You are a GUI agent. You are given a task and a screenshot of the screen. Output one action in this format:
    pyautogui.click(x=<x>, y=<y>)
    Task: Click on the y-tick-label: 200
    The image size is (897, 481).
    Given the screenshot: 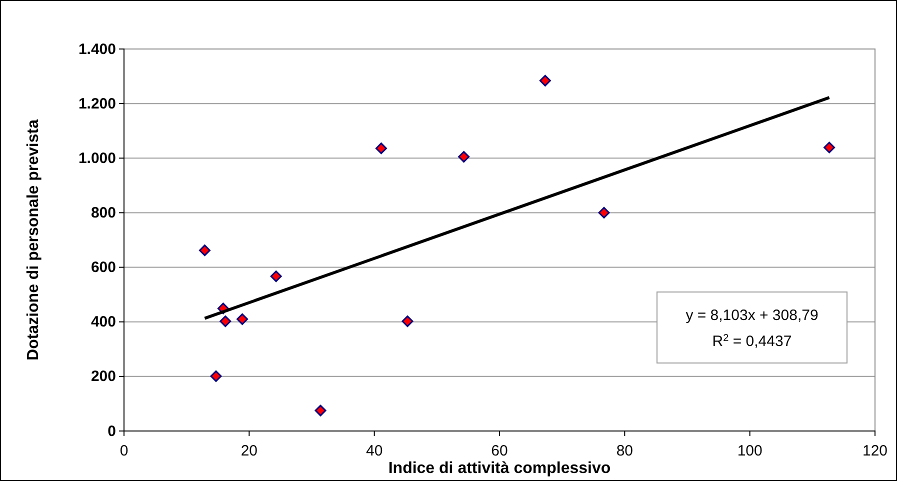 What is the action you would take?
    pyautogui.click(x=103, y=377)
    